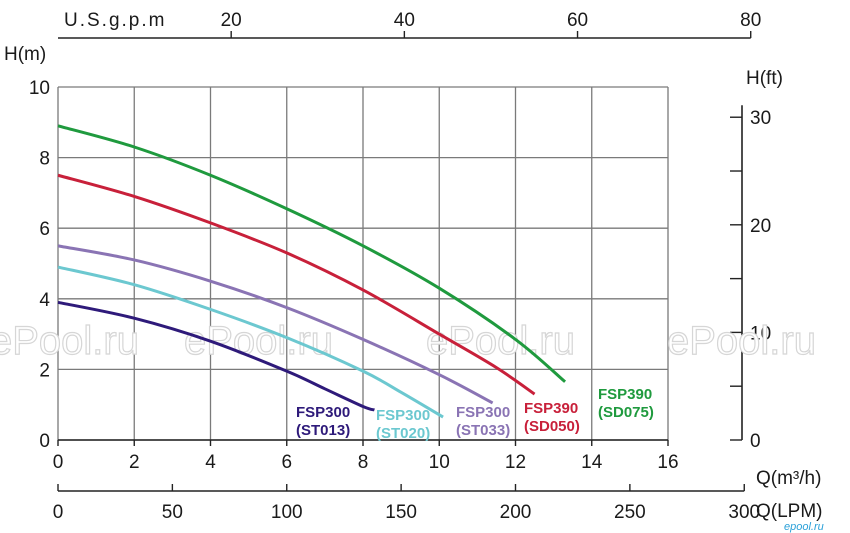 This screenshot has width=850, height=533. Describe the element at coordinates (760, 226) in the screenshot. I see `ft-tick-label: 20` at that location.